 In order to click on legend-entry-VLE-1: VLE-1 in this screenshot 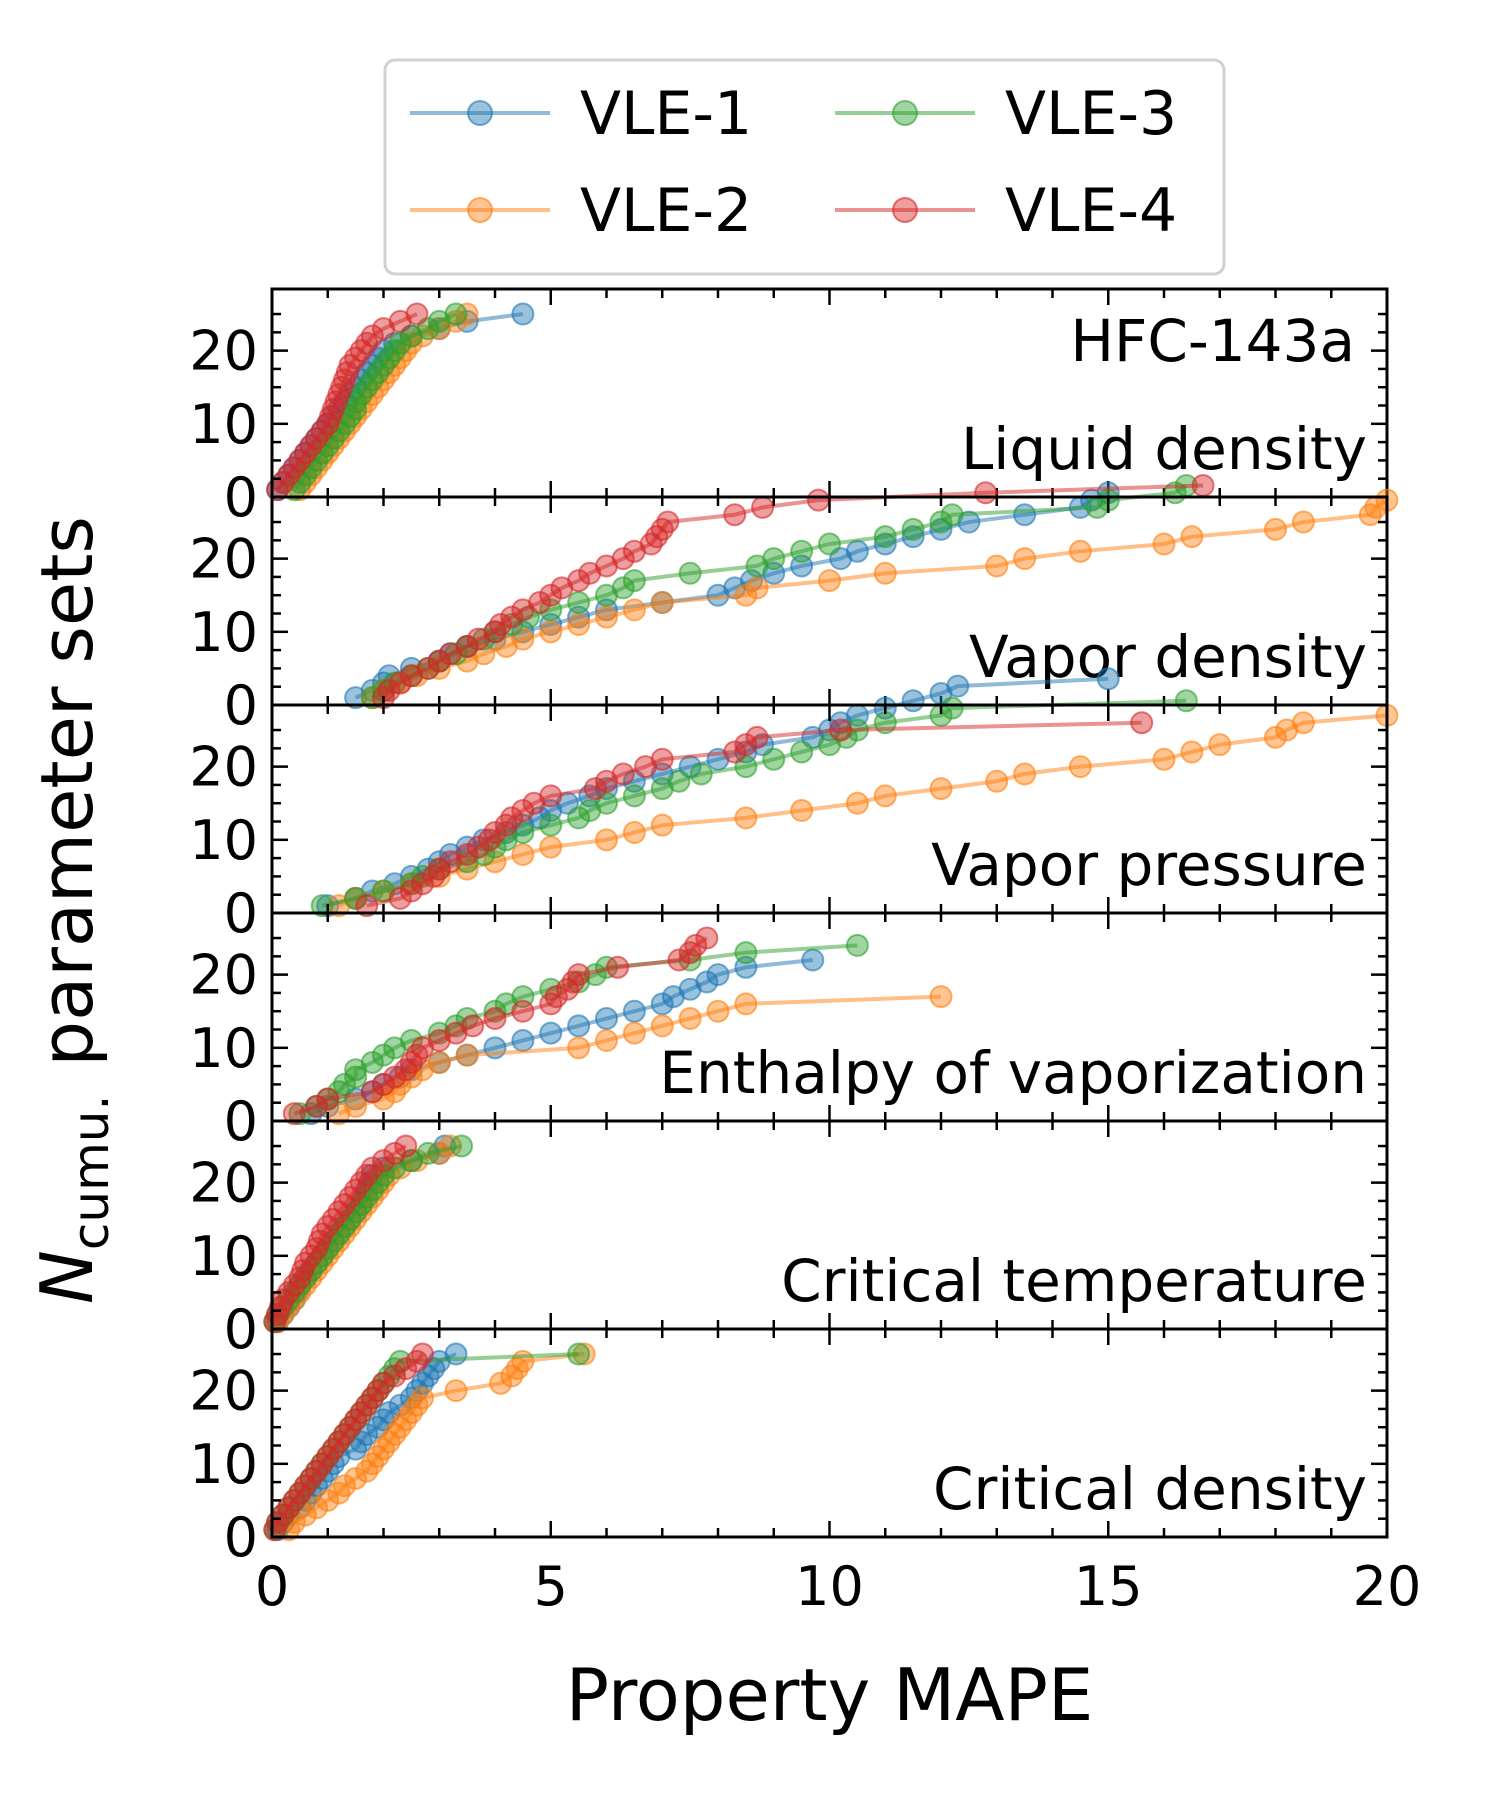, I will do `click(581, 114)`.